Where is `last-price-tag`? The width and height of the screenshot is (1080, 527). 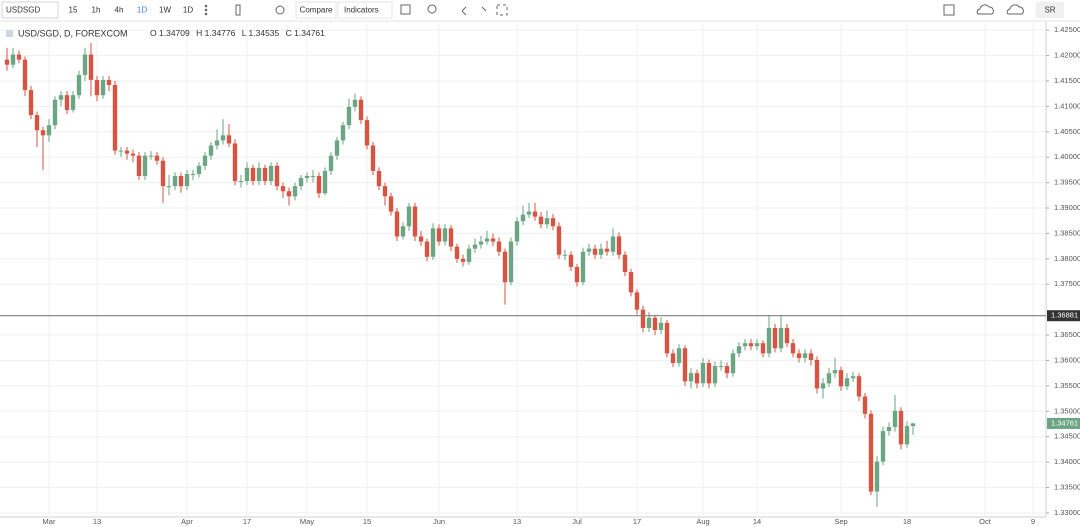 last-price-tag is located at coordinates (1063, 423).